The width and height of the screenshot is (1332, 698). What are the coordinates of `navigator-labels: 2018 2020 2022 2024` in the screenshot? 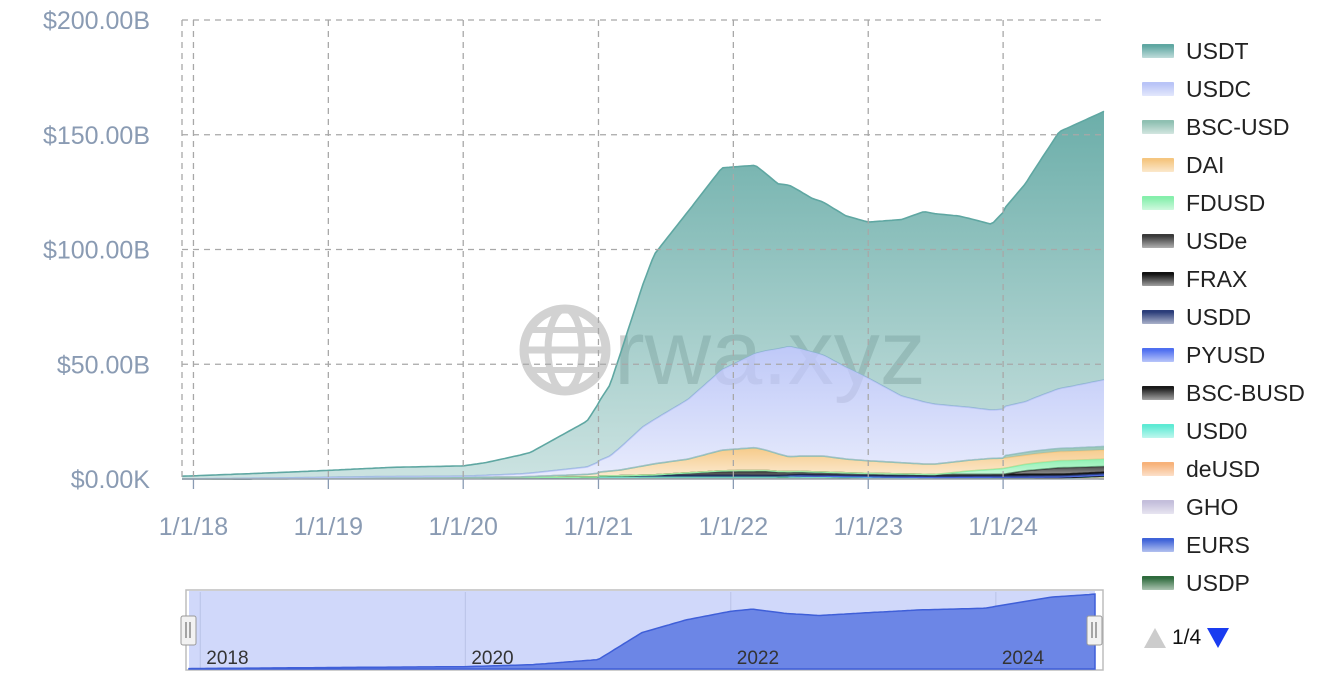 It's located at (625, 658).